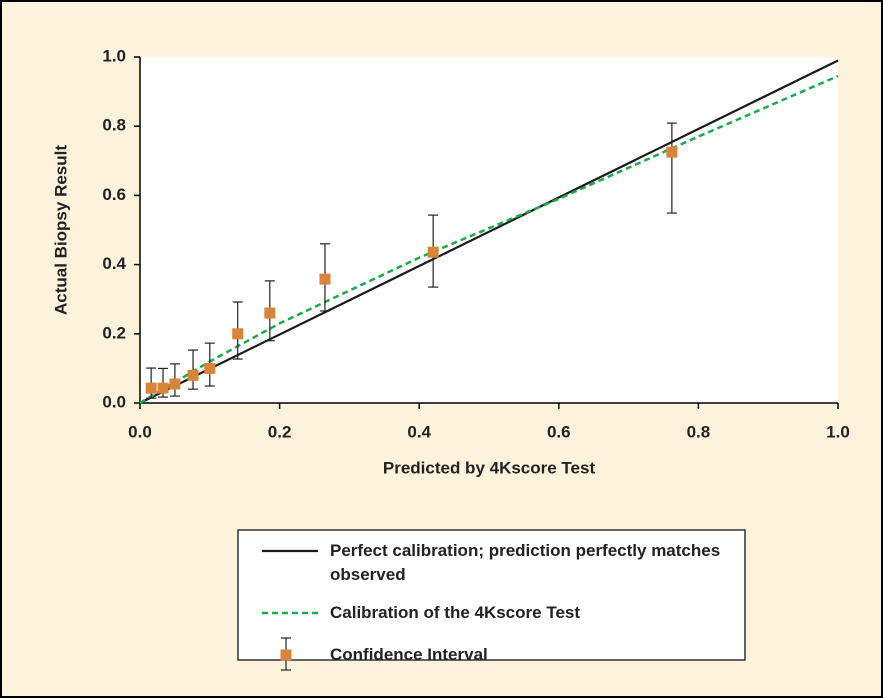 Image resolution: width=883 pixels, height=698 pixels. I want to click on x-tick-label: 0.8, so click(699, 431).